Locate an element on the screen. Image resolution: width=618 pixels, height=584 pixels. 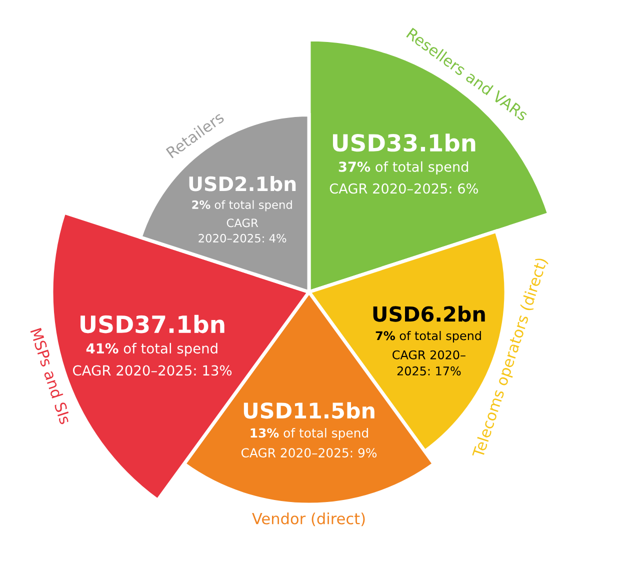
text: USD33.1bn is located at coordinates (404, 143).